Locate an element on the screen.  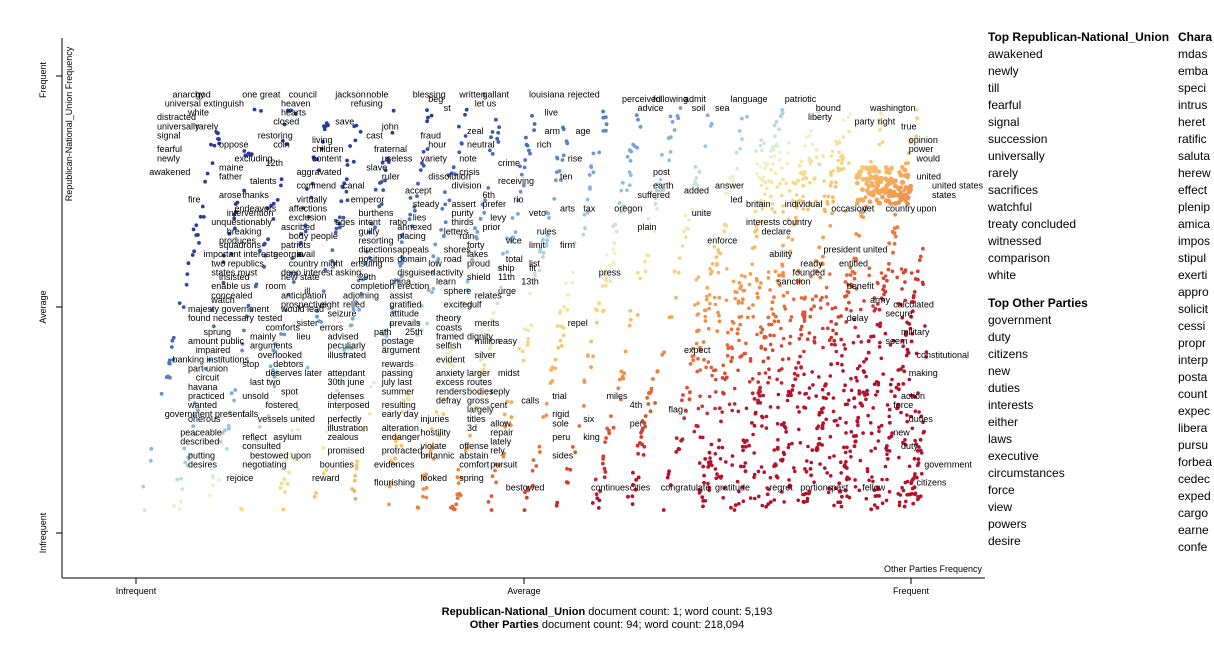
term-label: fit is located at coordinates (533, 268).